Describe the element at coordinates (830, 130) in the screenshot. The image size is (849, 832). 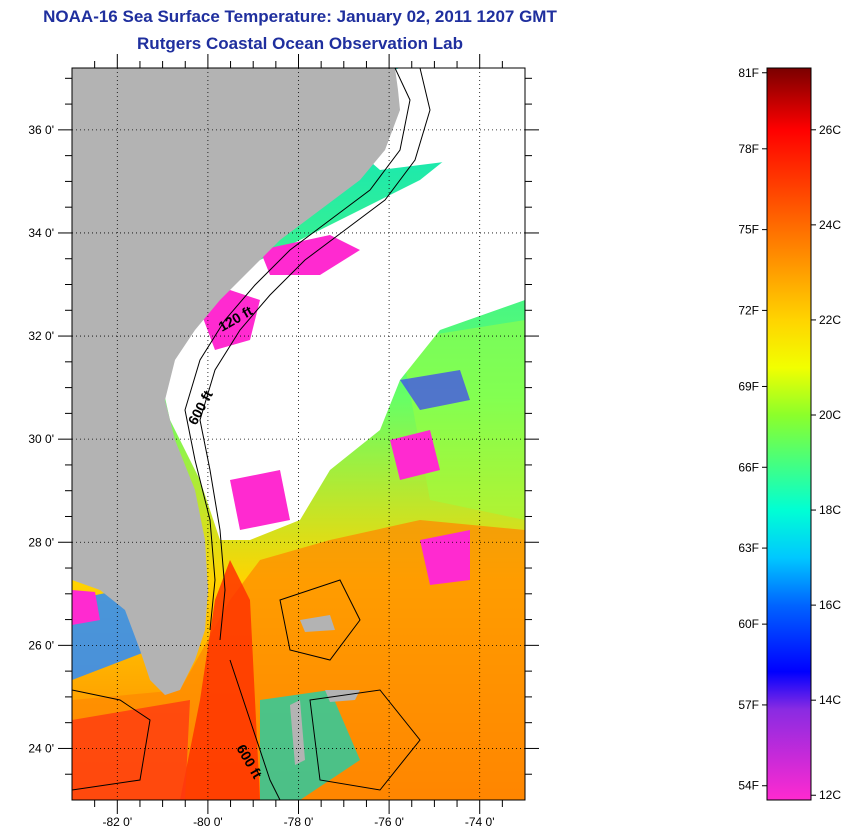
I see `colorbar-c-label: 26C` at that location.